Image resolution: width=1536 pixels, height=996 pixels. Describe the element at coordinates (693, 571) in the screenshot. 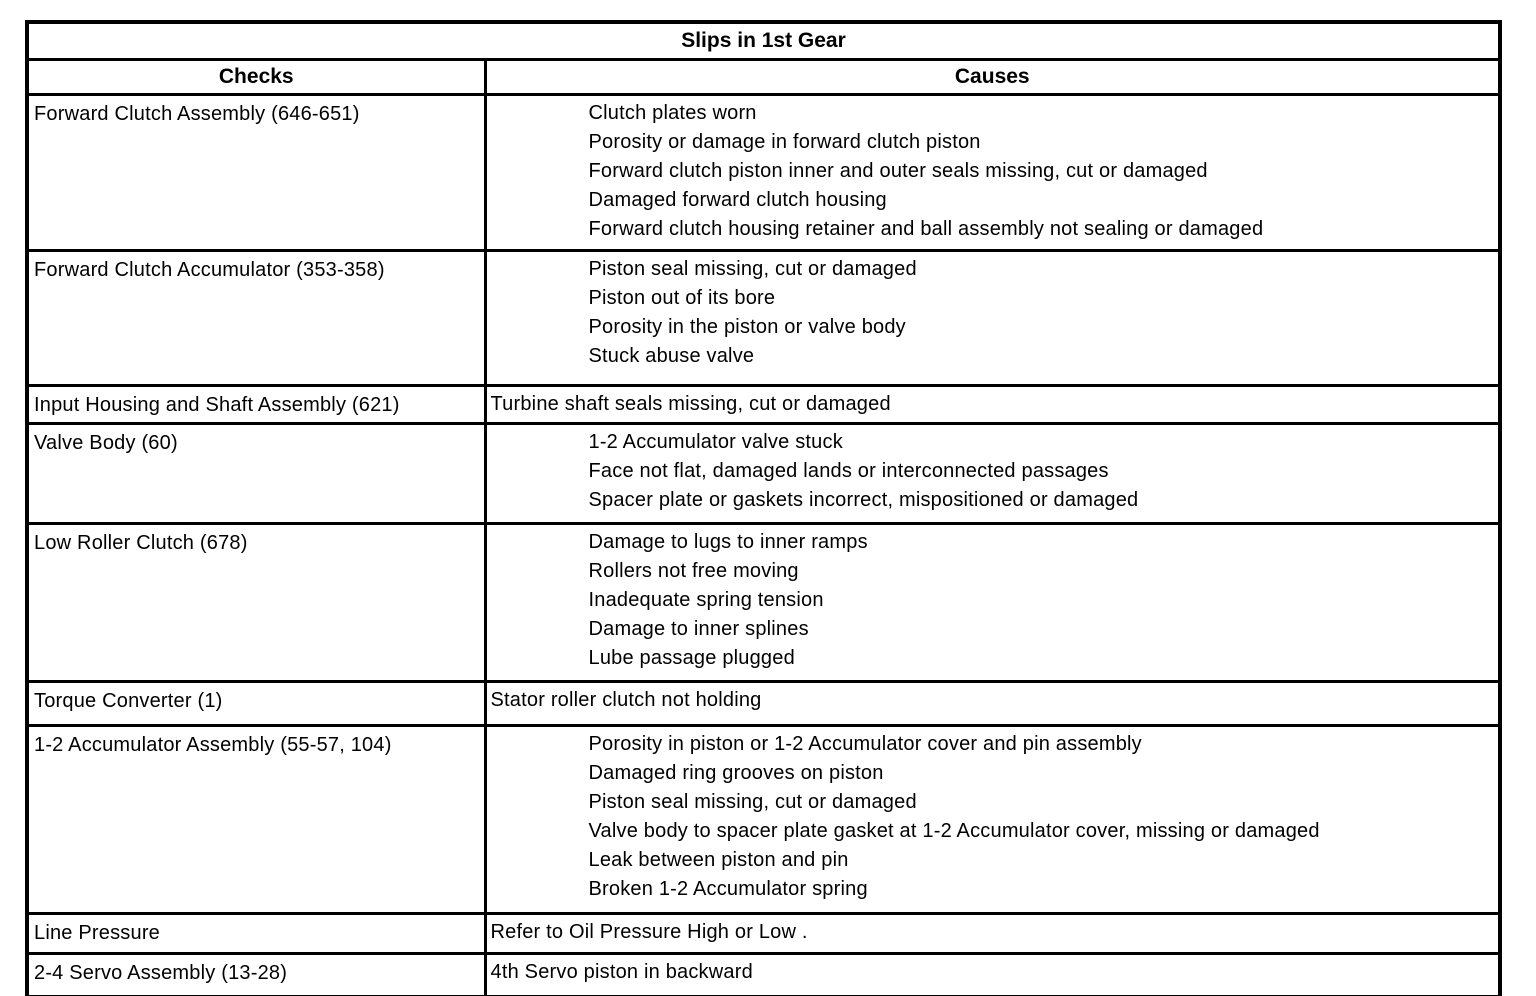

I see `cause-line: Rollers not free moving` at that location.